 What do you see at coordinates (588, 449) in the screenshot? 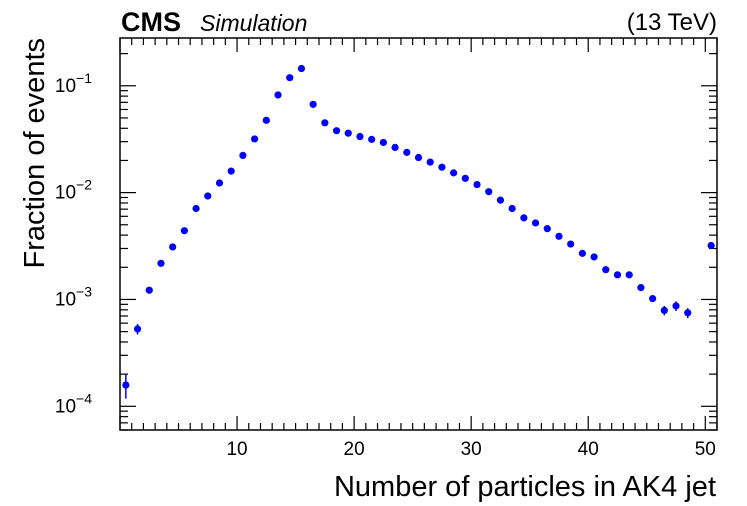
I see `x-tick-label: 40` at bounding box center [588, 449].